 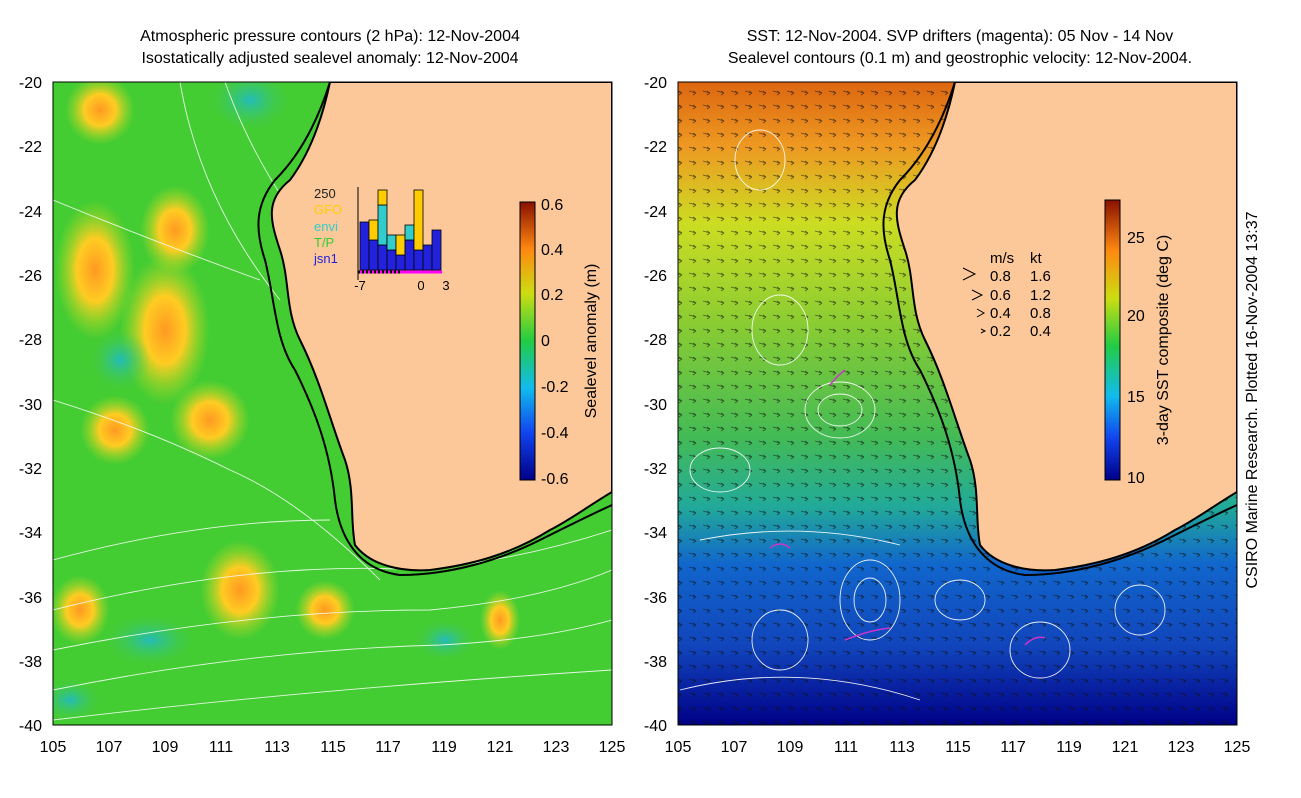 What do you see at coordinates (1000, 295) in the screenshot?
I see `vel-ms: 0.6` at bounding box center [1000, 295].